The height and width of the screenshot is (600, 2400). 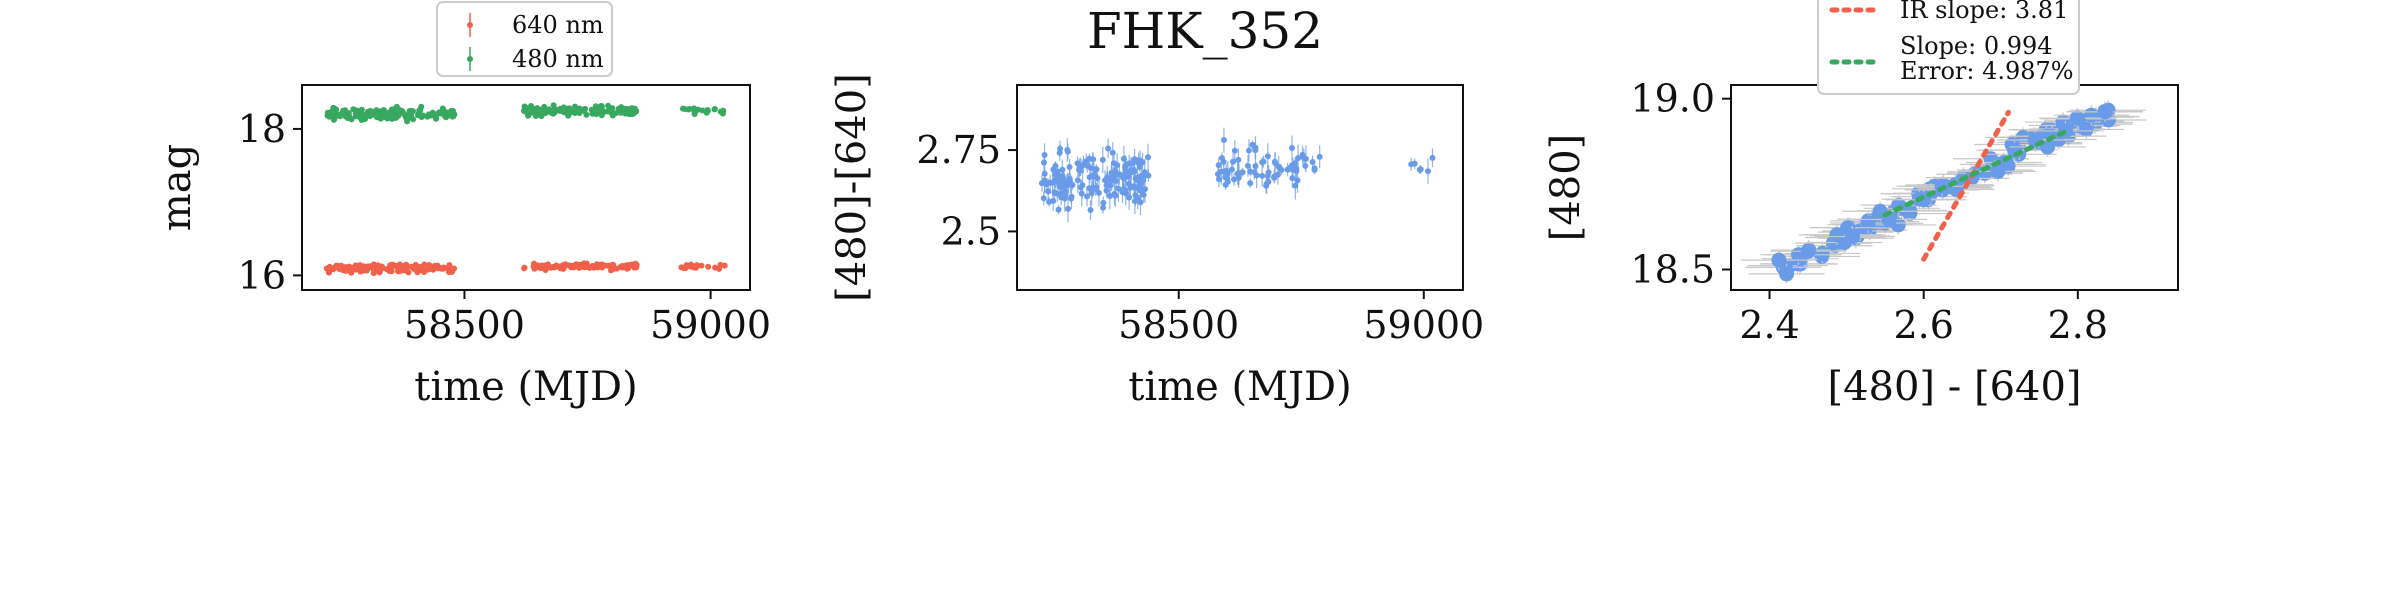 I want to click on figure-title: FHK_352, so click(x=1205, y=31).